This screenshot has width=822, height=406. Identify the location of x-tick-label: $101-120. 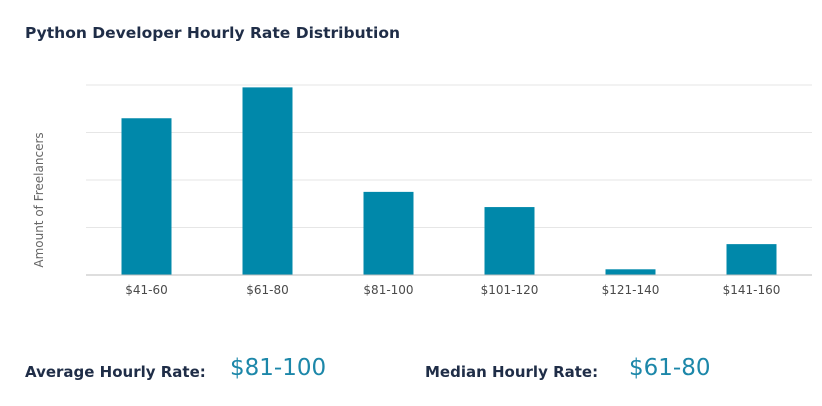
(510, 290).